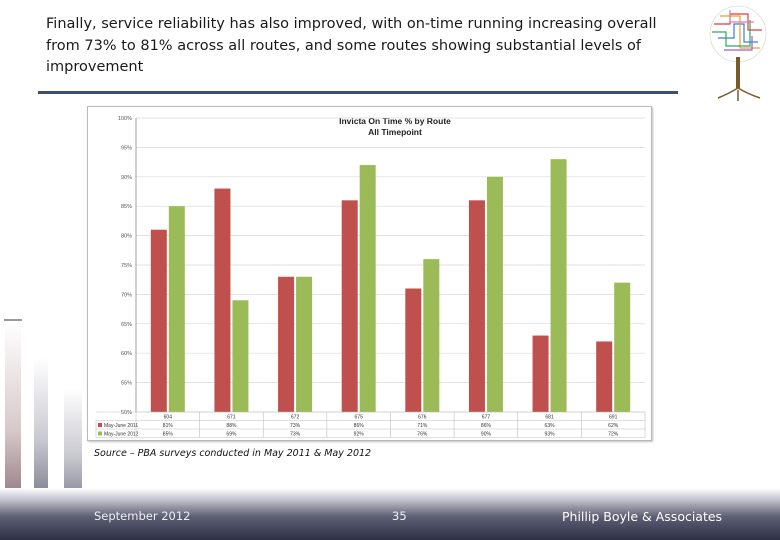  I want to click on title-rule, so click(358, 92).